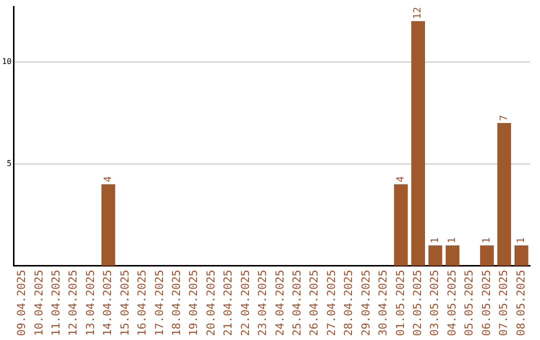 This screenshot has height=340, width=540. What do you see at coordinates (349, 303) in the screenshot?
I see `x-tick-label: 28.04.2025` at bounding box center [349, 303].